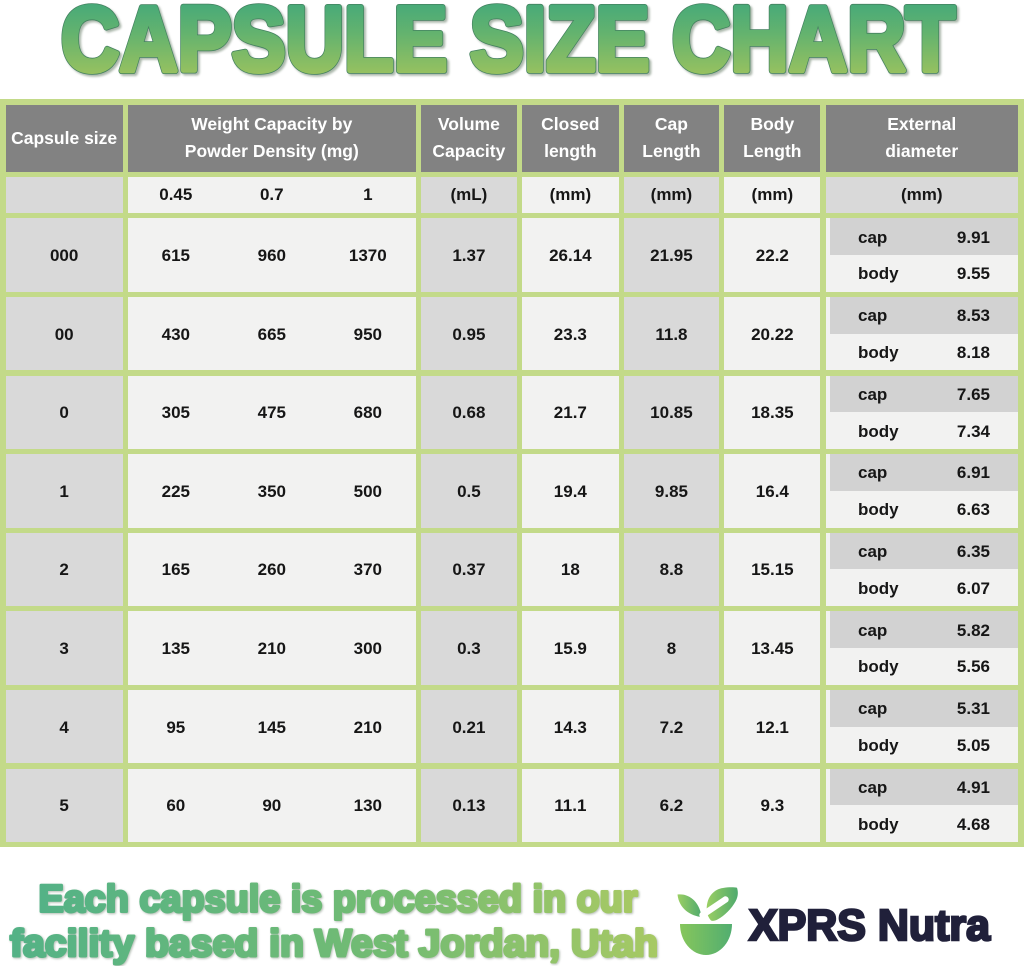  What do you see at coordinates (338, 899) in the screenshot?
I see `svg-text:Each capsule is processed in o: Each capsule is processed in our` at bounding box center [338, 899].